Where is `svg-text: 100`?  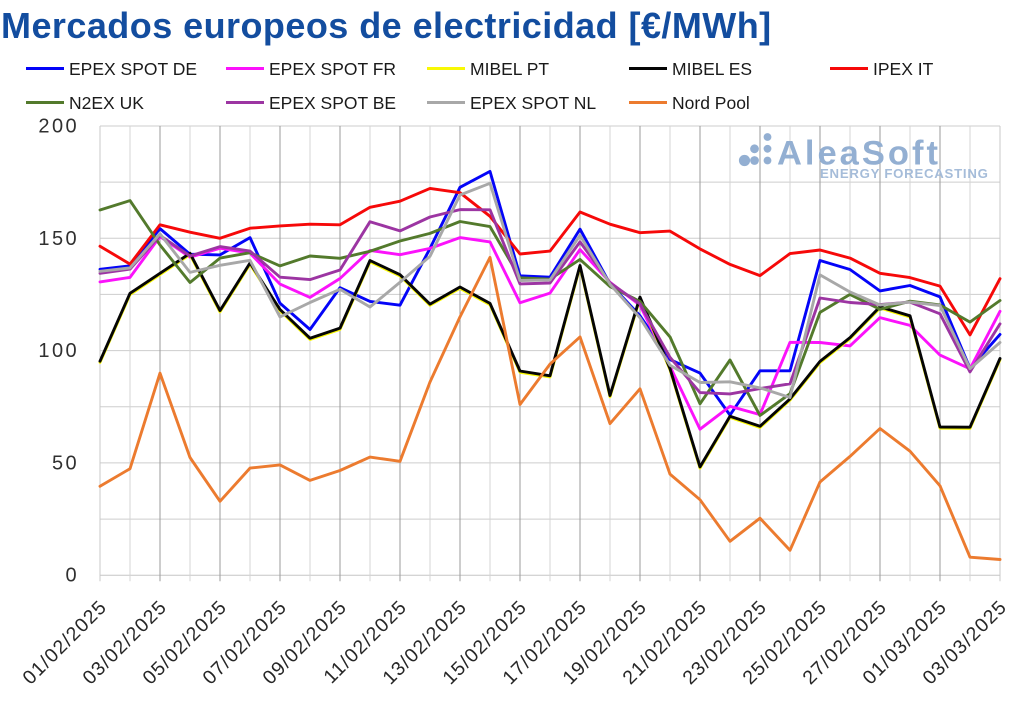 svg-text: 100 is located at coordinates (58, 351).